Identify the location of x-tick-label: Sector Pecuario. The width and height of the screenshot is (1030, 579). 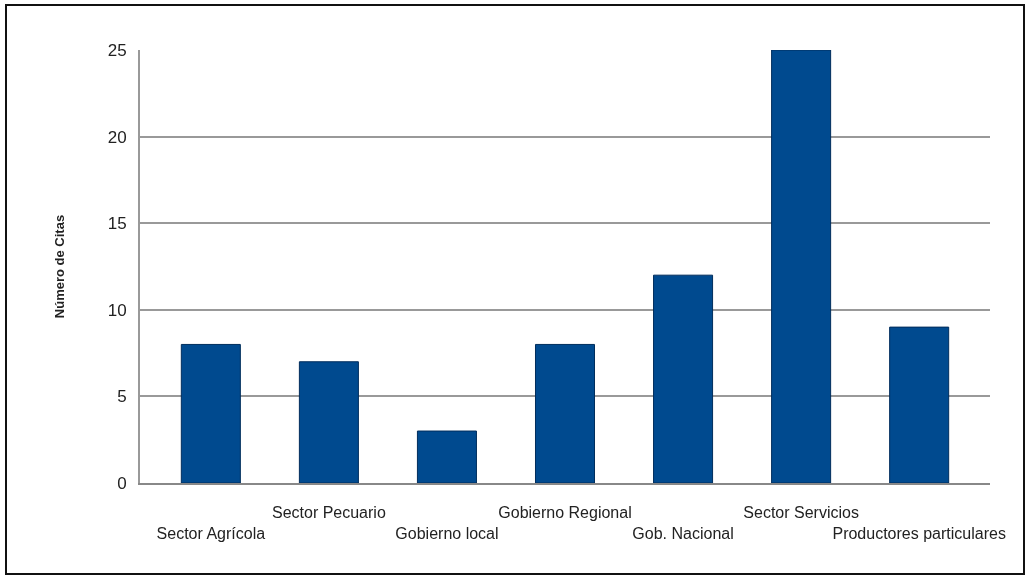
(328, 513).